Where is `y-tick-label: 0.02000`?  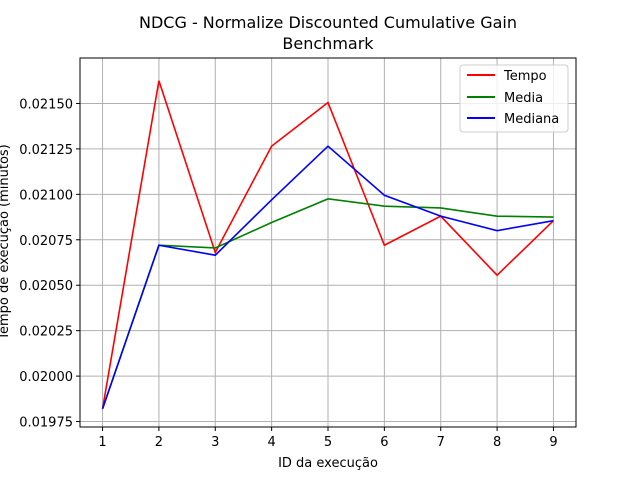 y-tick-label: 0.02000 is located at coordinates (46, 377).